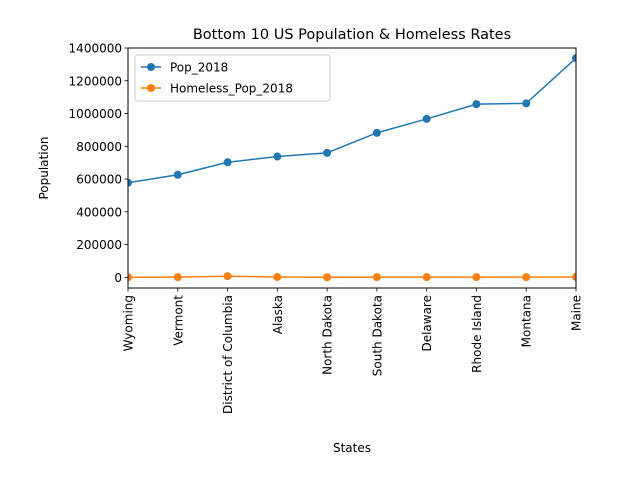 The height and width of the screenshot is (480, 640). Describe the element at coordinates (95, 49) in the screenshot. I see `y-tick-label: 1400000` at that location.